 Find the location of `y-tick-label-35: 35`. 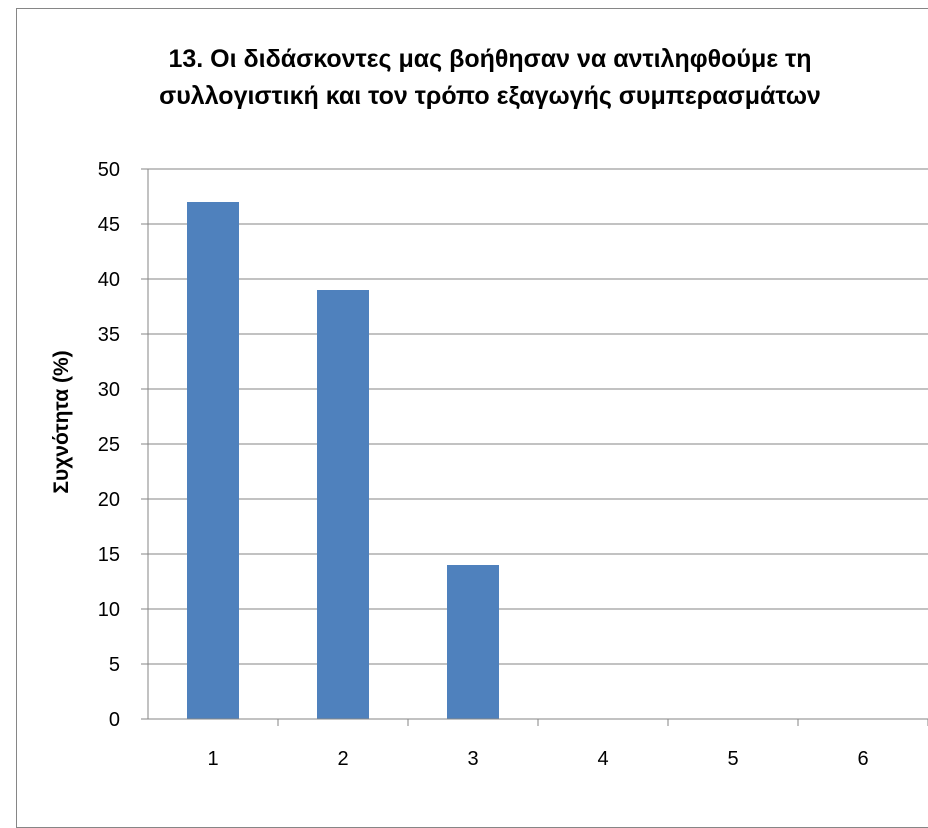

y-tick-label-35: 35 is located at coordinates (109, 335).